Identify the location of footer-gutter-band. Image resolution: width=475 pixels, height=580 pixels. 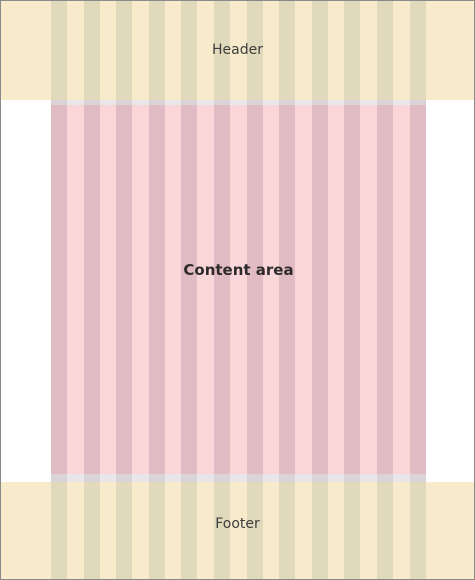
(238, 478).